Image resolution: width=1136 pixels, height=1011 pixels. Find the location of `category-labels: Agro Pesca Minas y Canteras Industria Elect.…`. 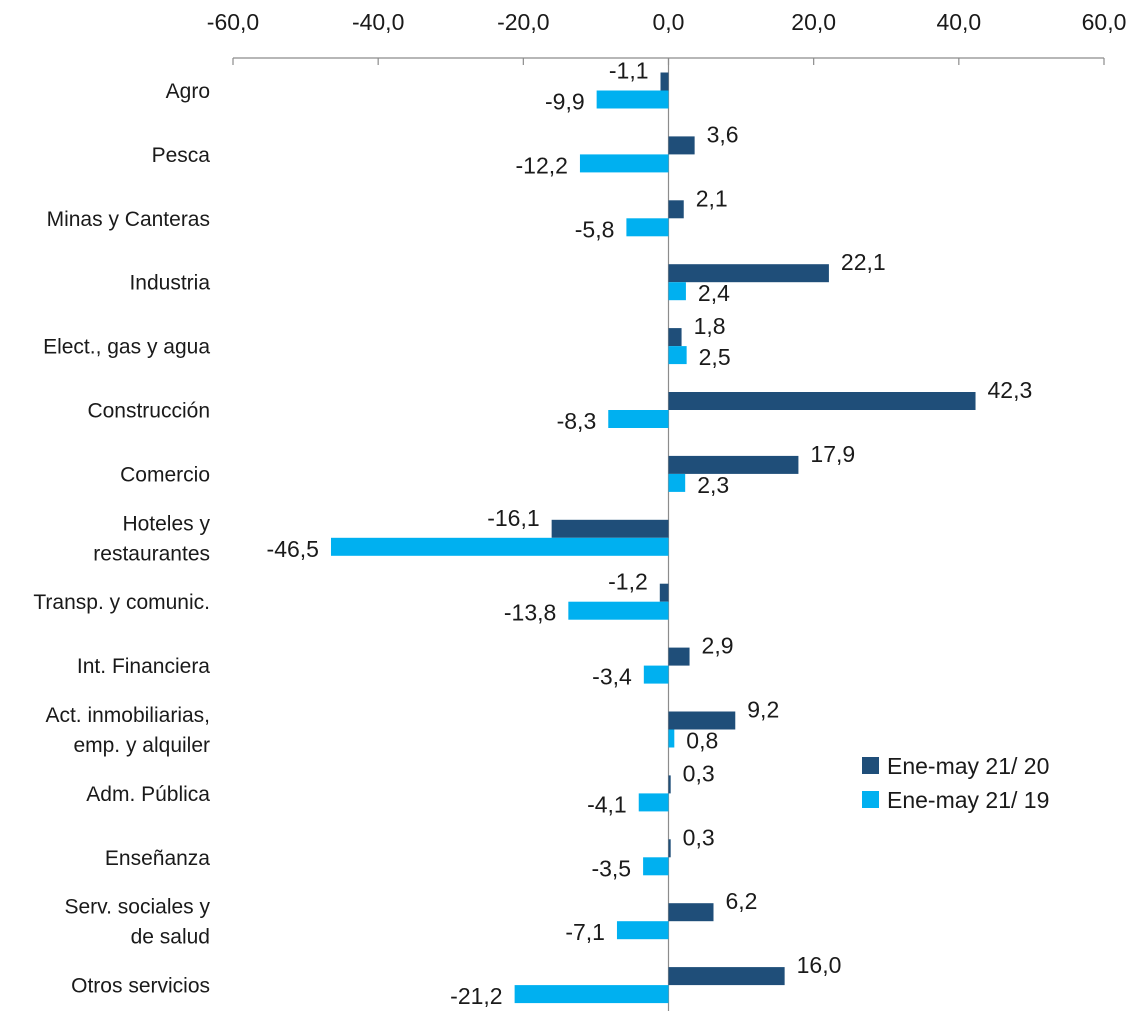

category-labels: Agro Pesca Minas y Canteras Industria Elect.… is located at coordinates (121, 539).